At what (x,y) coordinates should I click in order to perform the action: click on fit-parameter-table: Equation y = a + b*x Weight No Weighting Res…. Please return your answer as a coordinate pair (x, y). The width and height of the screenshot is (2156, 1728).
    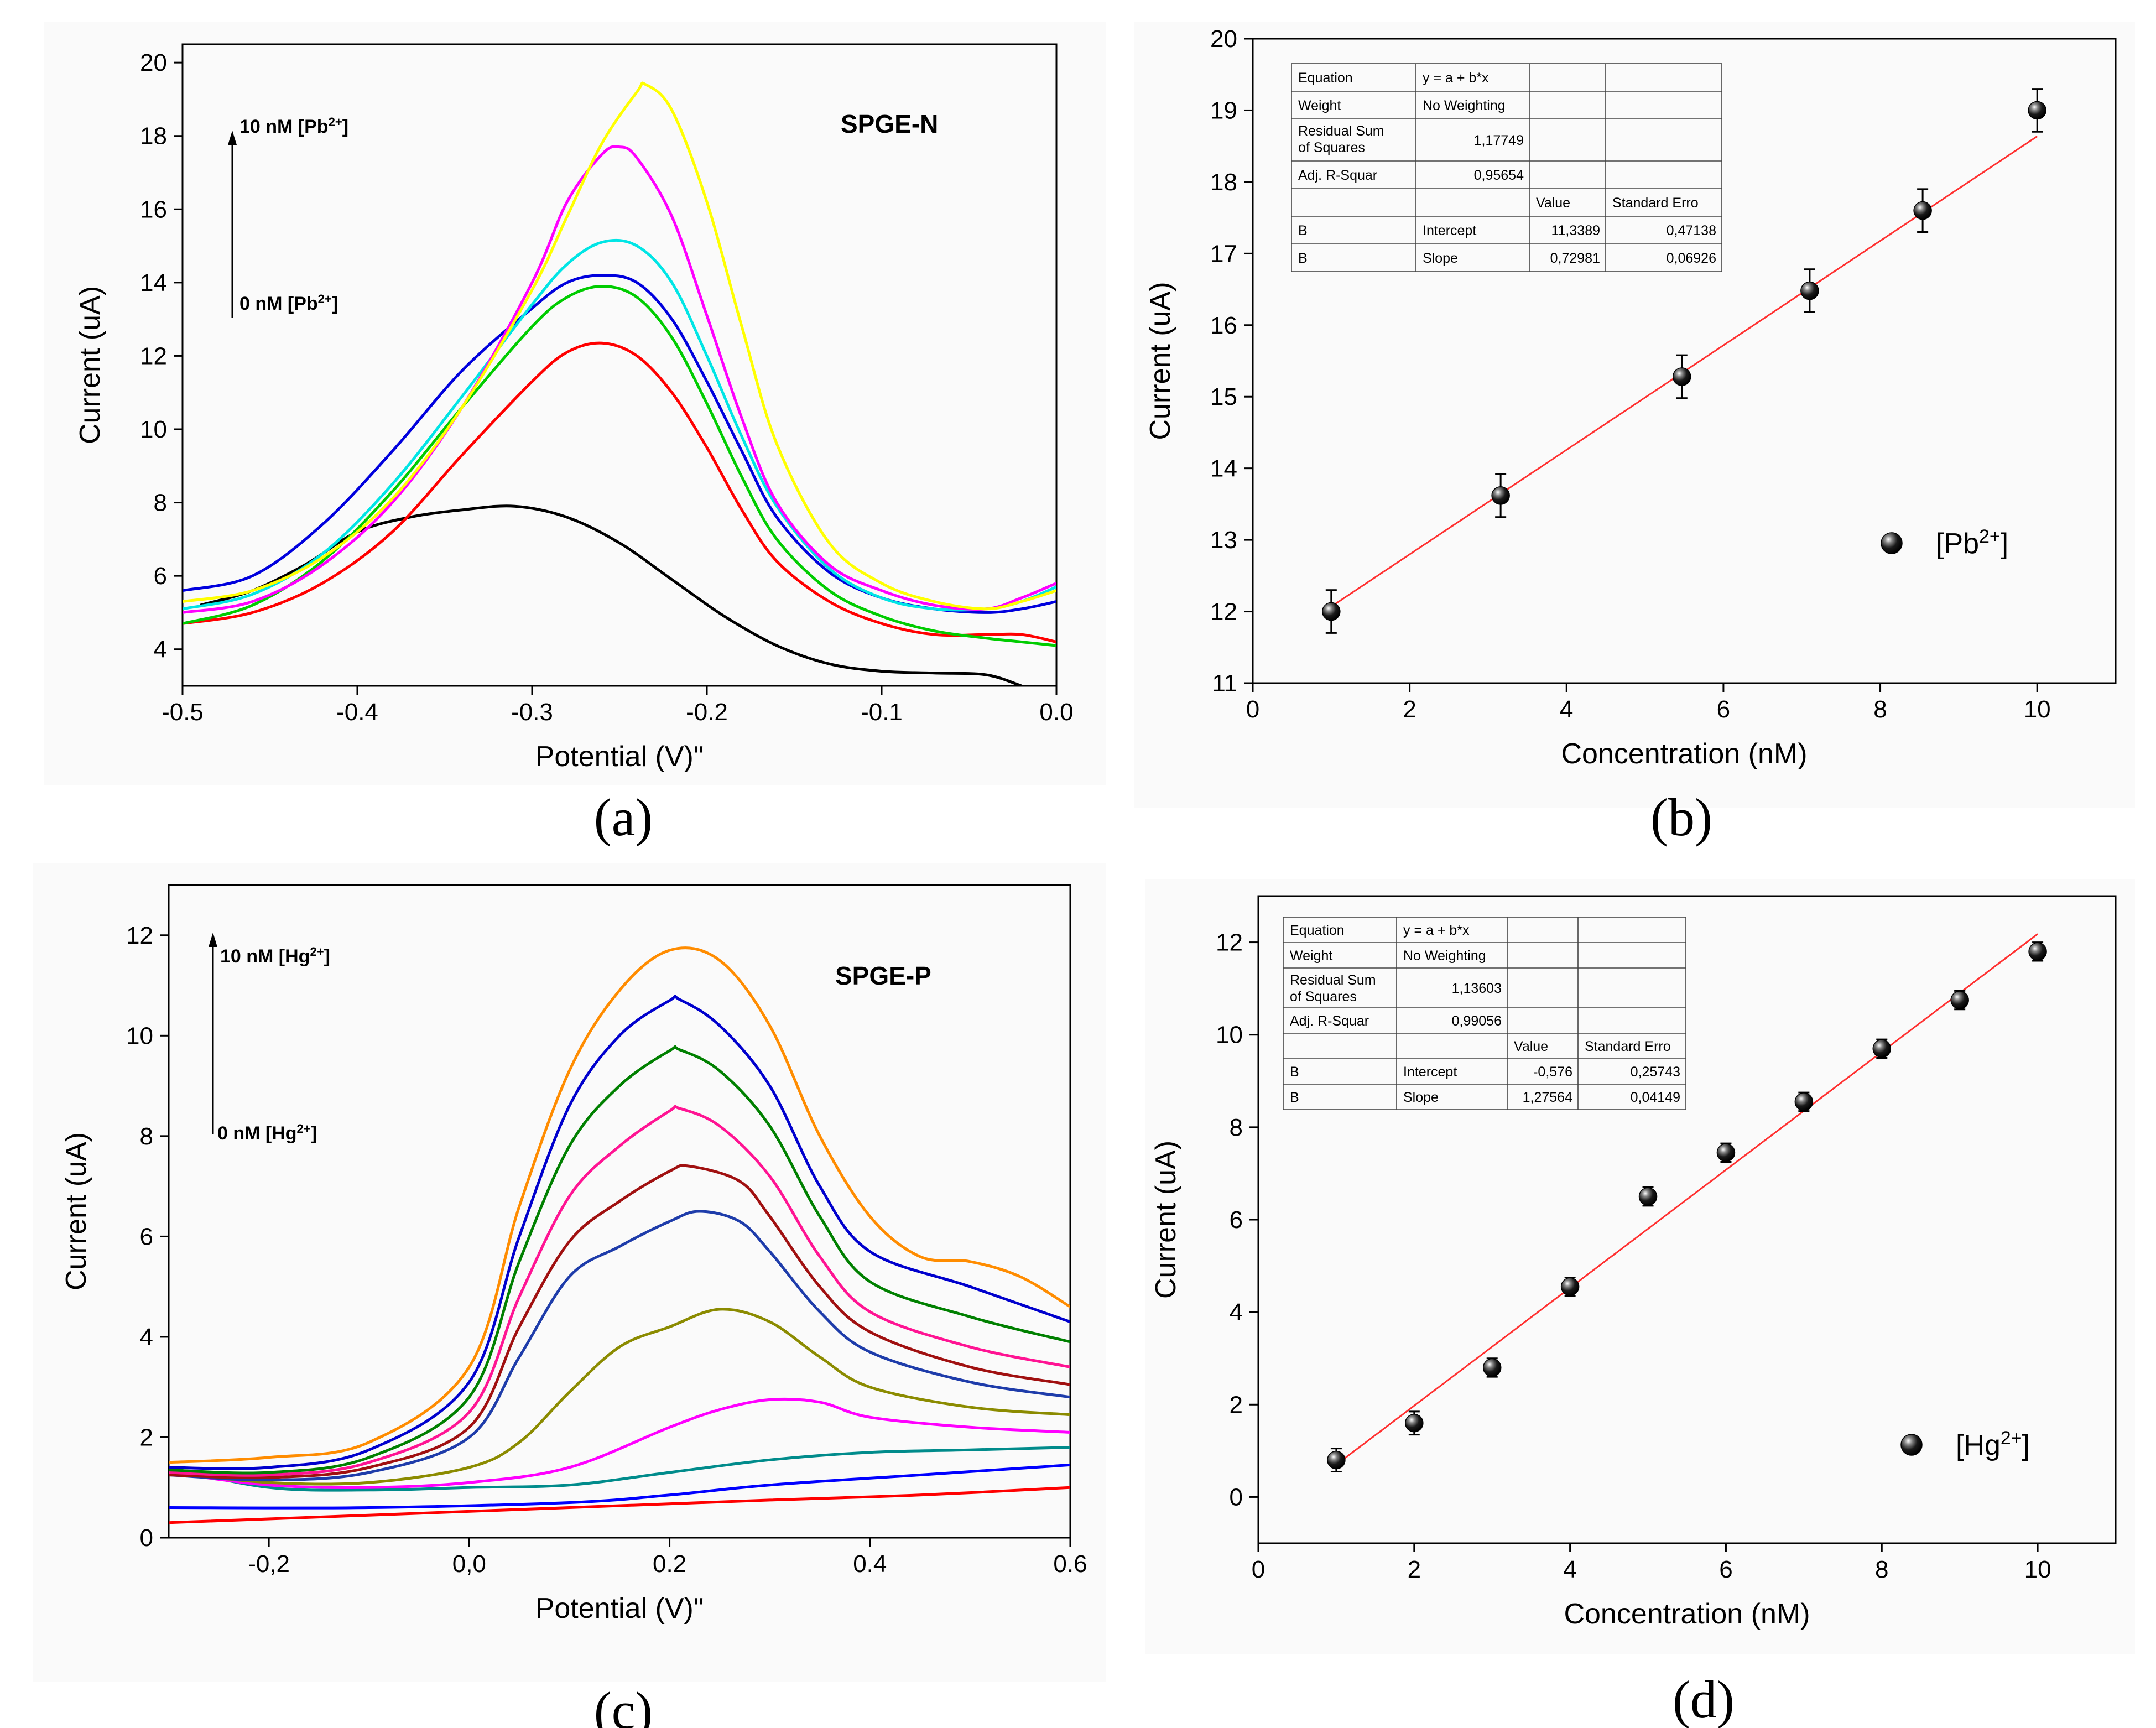
    Looking at the image, I should click on (1485, 1014).